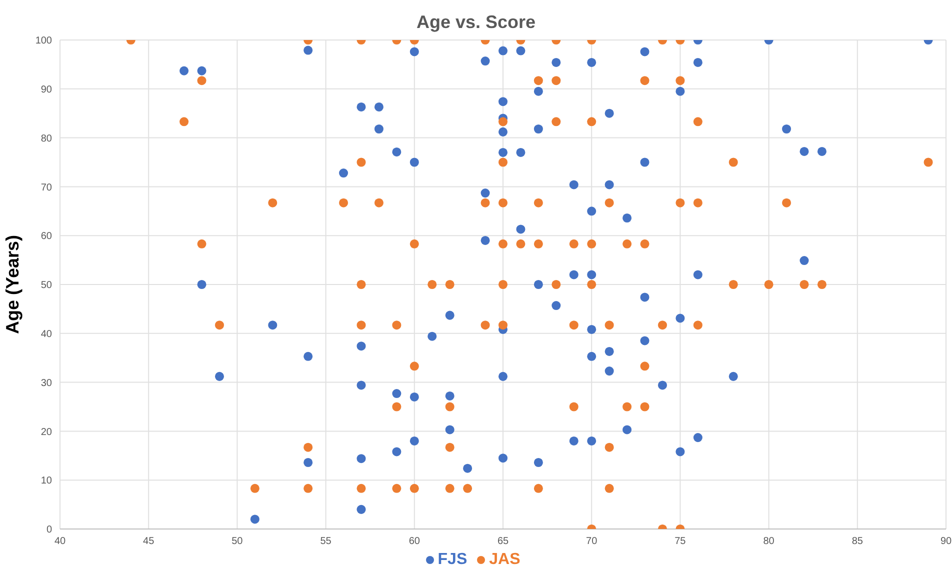 The image size is (952, 575). Describe the element at coordinates (946, 542) in the screenshot. I see `x-tick-label: 90` at that location.